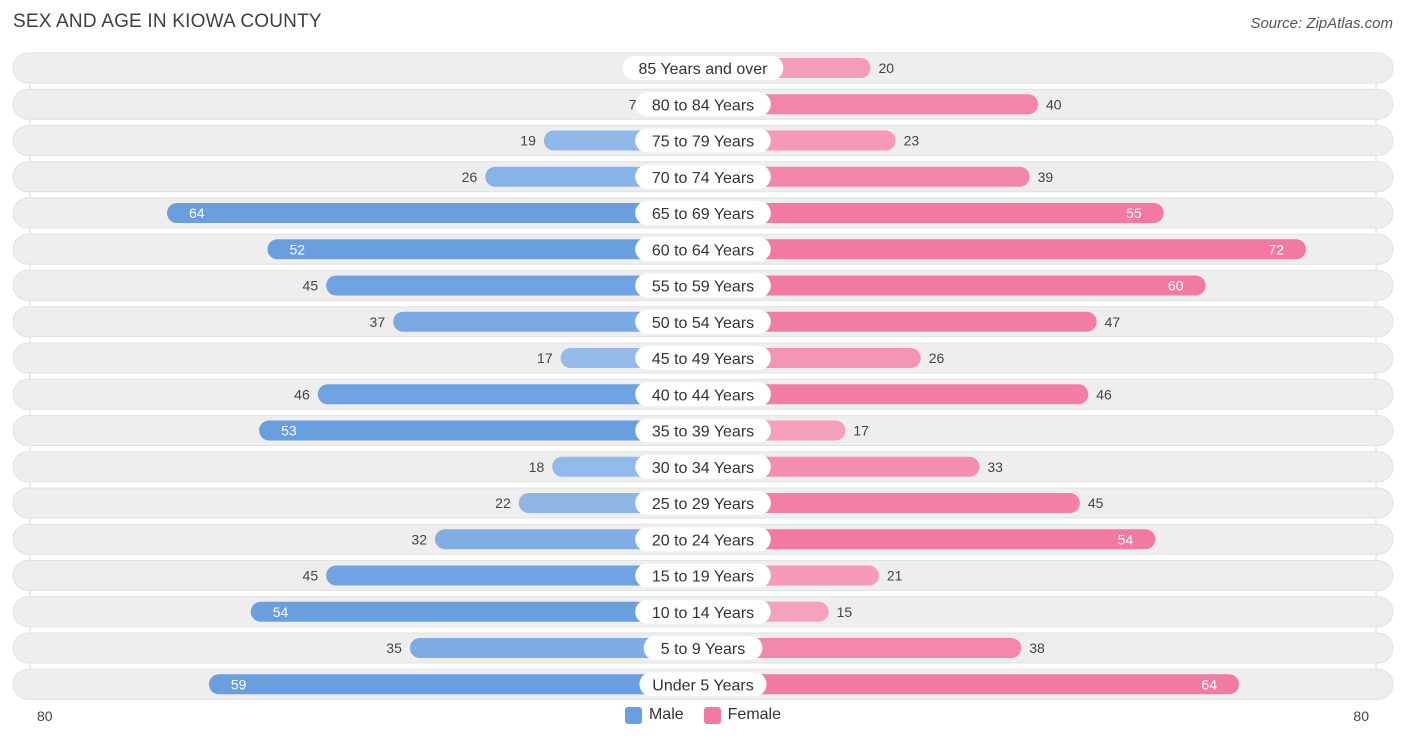 Image resolution: width=1406 pixels, height=740 pixels. I want to click on value-label-male: 32, so click(419, 539).